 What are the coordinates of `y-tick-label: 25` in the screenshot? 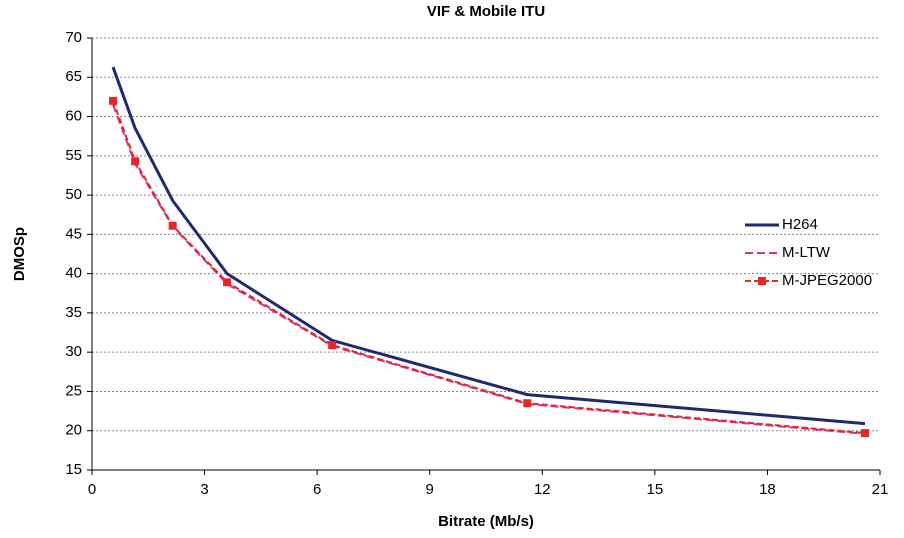 It's located at (73, 390).